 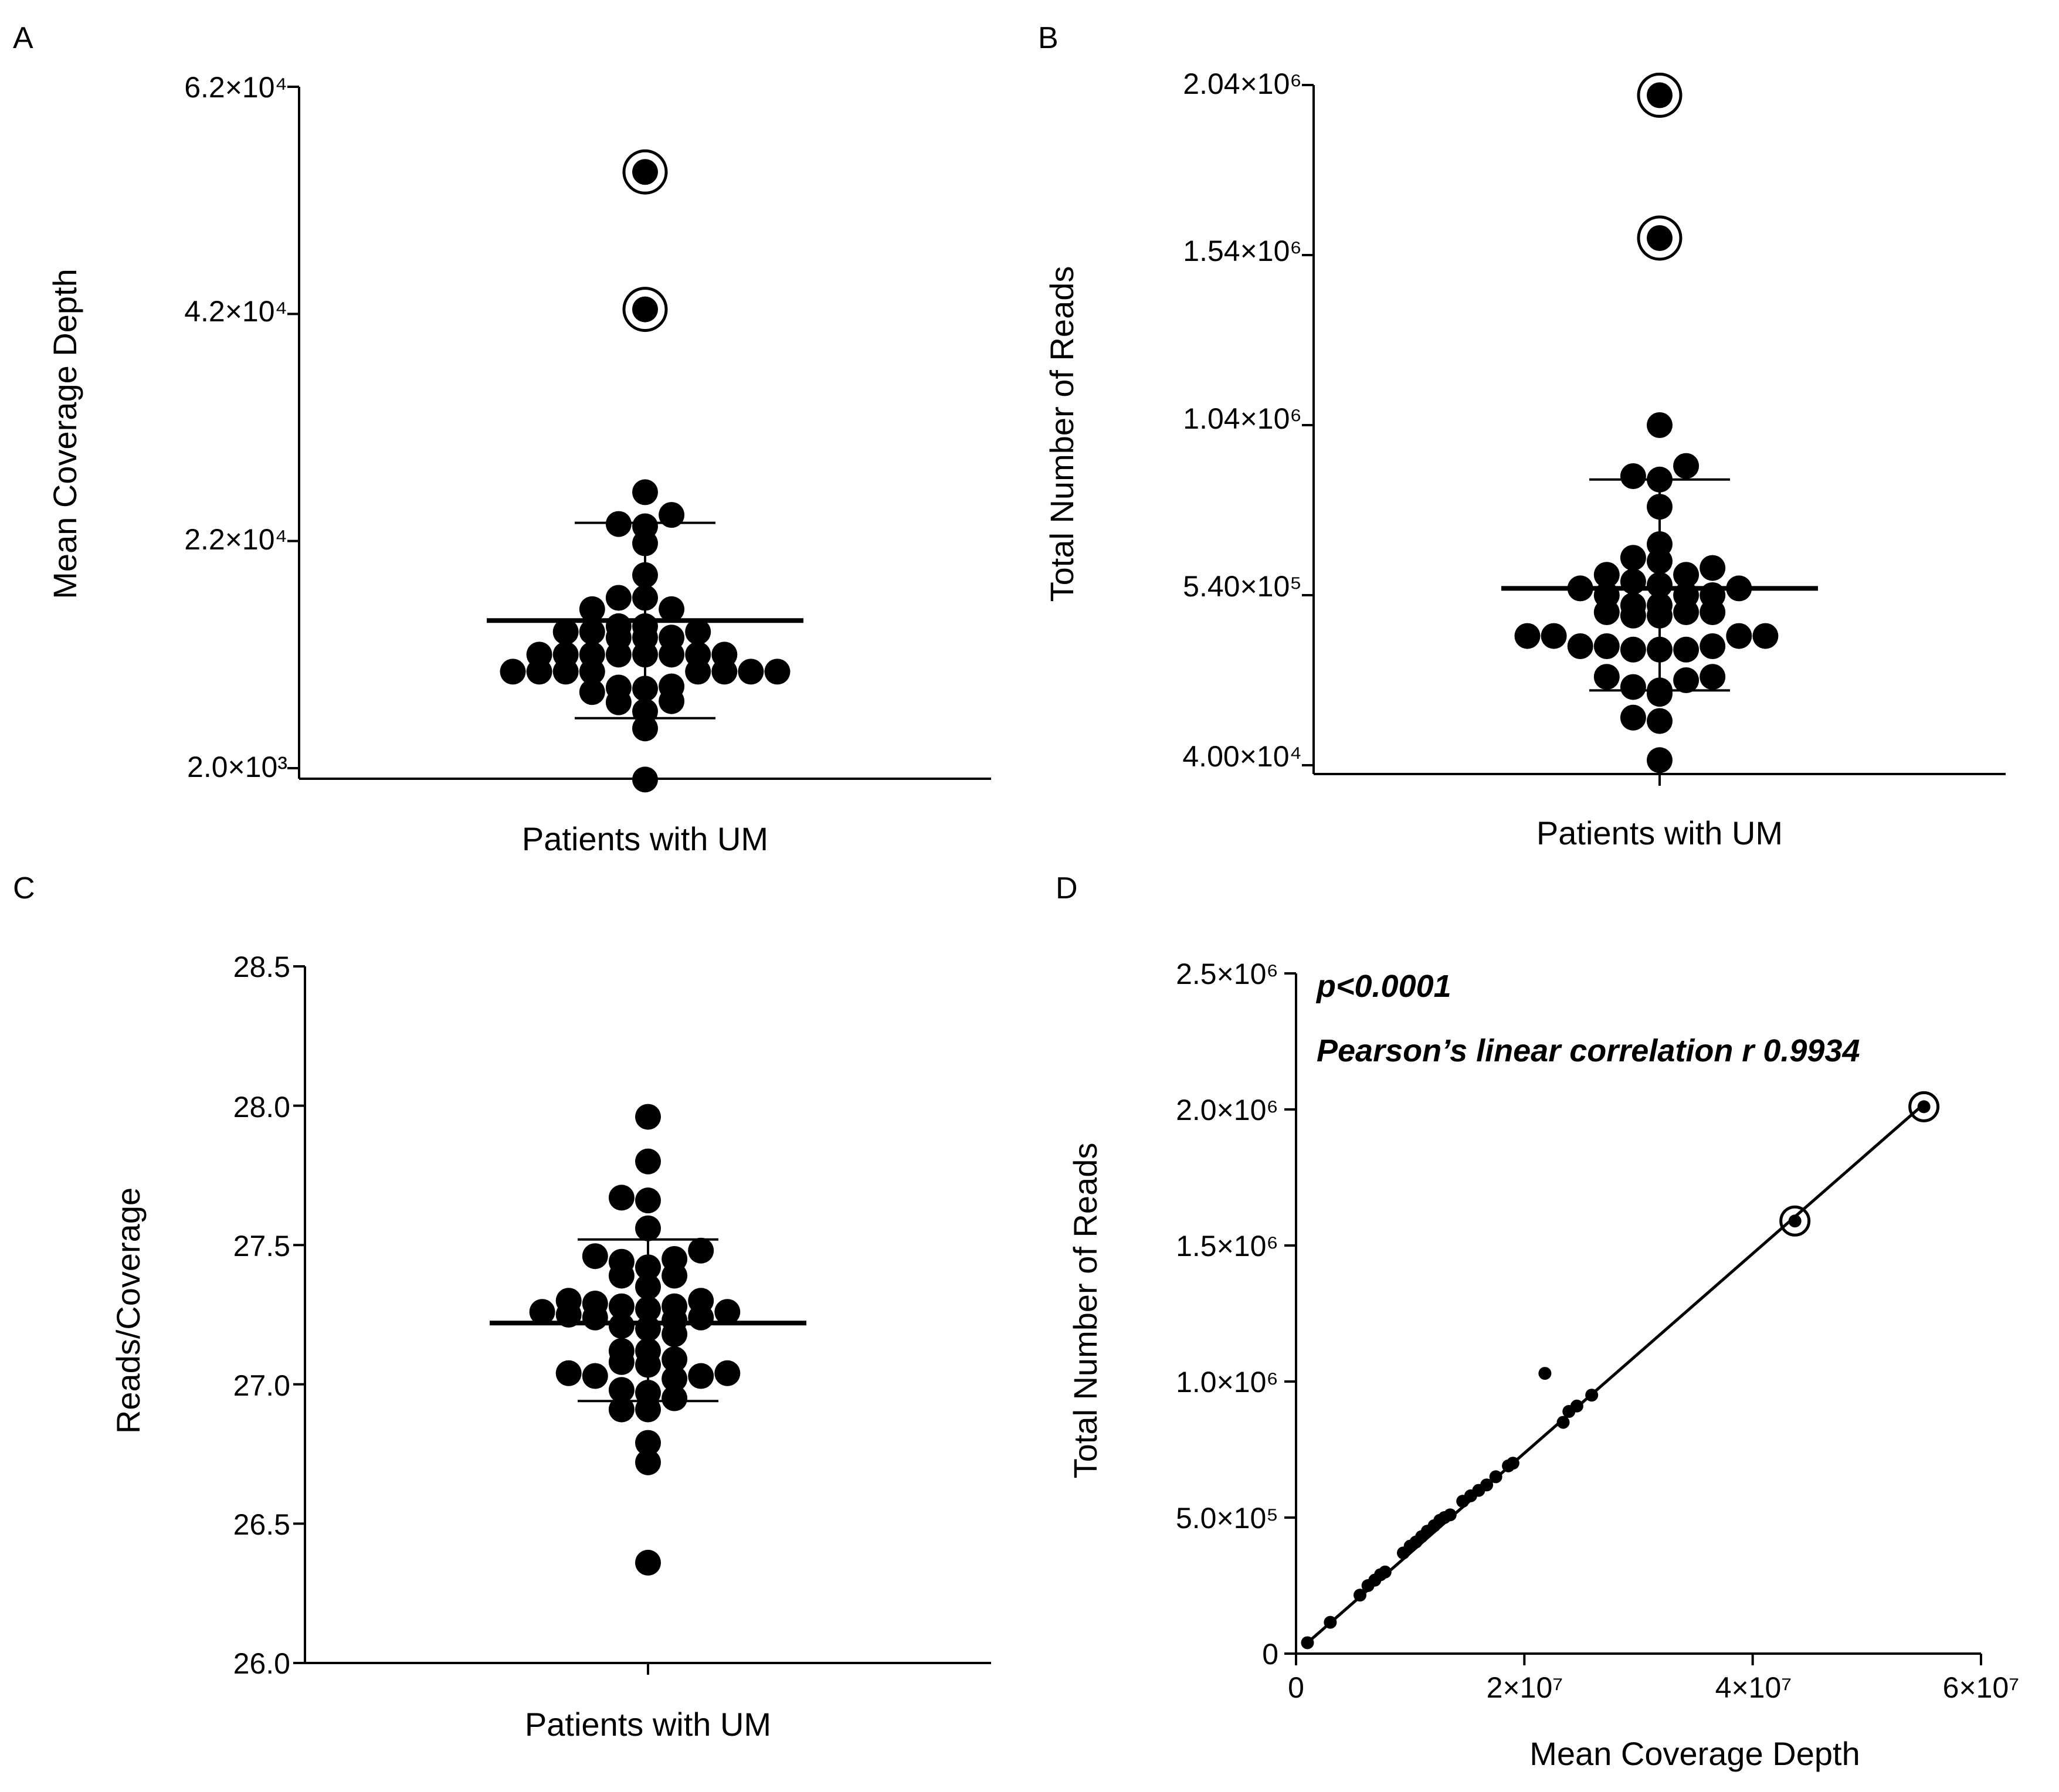 What do you see at coordinates (235, 311) in the screenshot?
I see `panel-a-ytick-label: 4.2×10⁴` at bounding box center [235, 311].